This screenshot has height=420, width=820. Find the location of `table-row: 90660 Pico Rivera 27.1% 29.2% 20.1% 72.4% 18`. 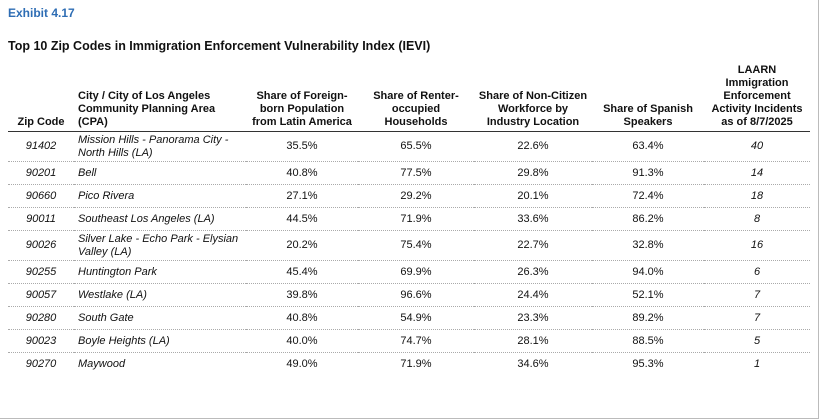

table-row: 90660 Pico Rivera 27.1% 29.2% 20.1% 72.4% 18 is located at coordinates (409, 196).